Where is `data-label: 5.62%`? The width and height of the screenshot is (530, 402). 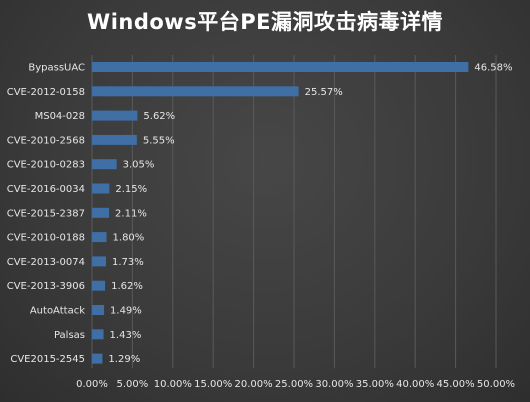 data-label: 5.62% is located at coordinates (159, 116).